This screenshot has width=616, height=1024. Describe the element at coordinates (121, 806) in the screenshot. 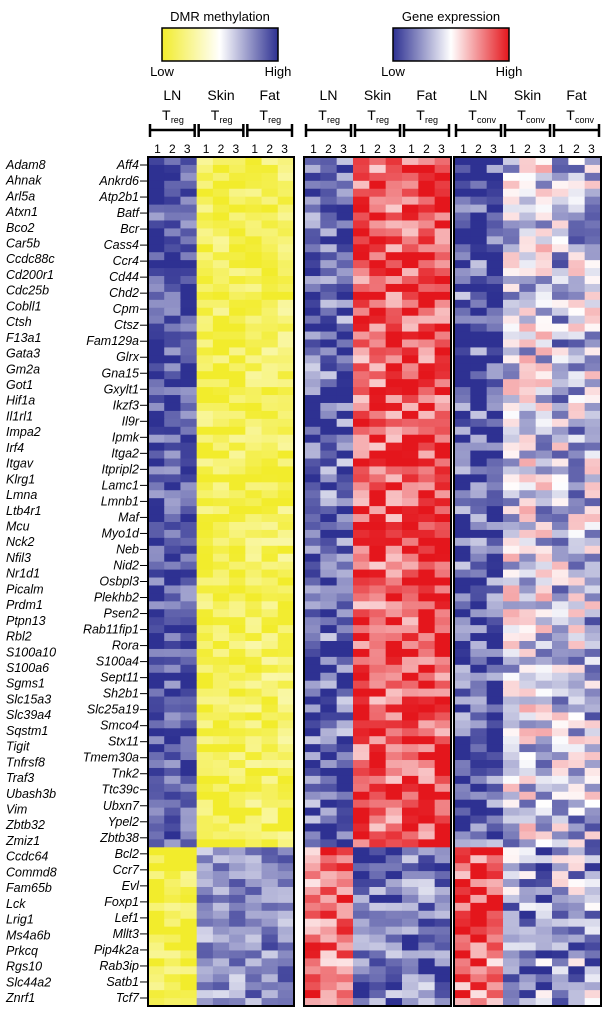

I see `gene-label-right: Ubxn7` at that location.